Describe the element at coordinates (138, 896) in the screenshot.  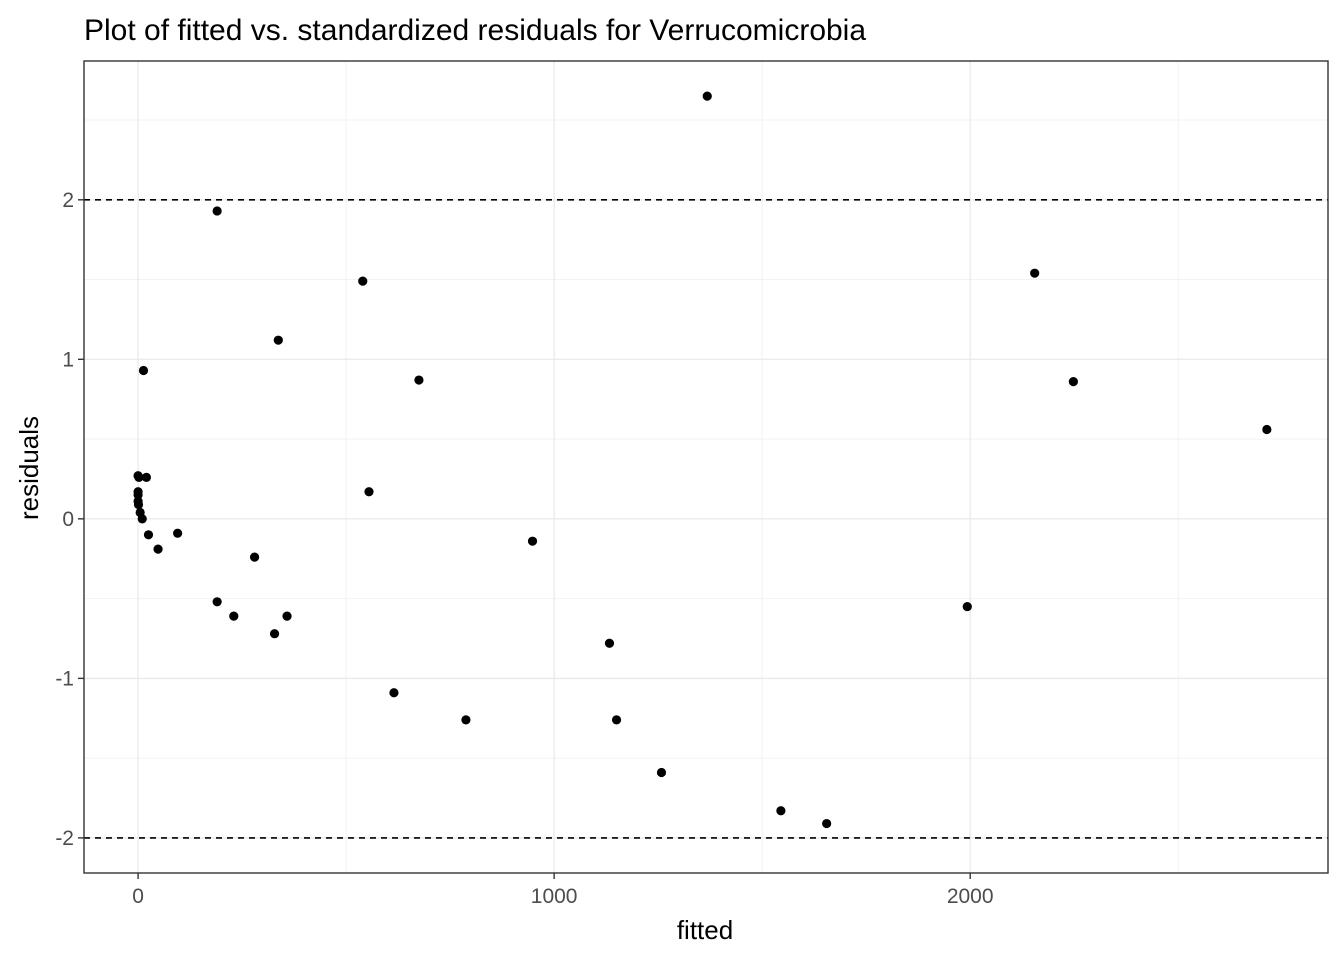
I see `x-tick-label: 0` at that location.